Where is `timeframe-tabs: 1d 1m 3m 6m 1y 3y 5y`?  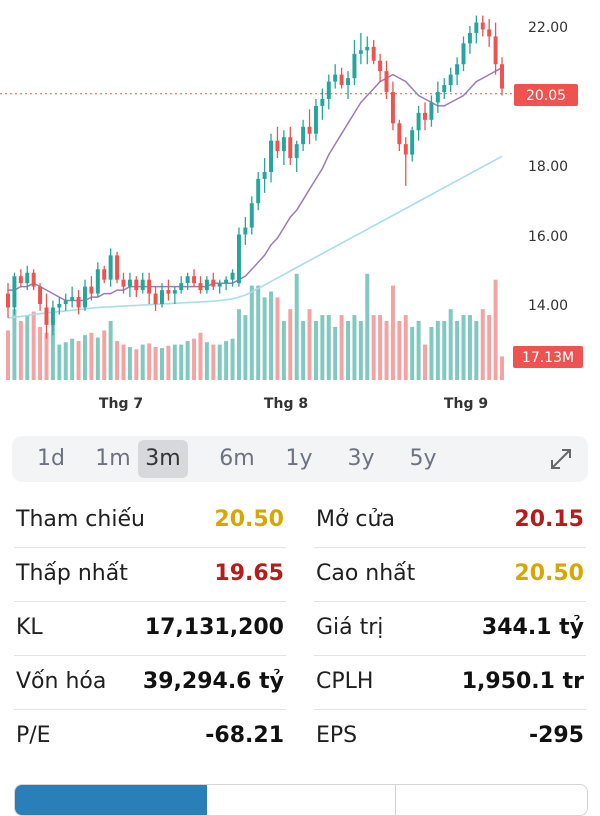 timeframe-tabs: 1d 1m 3m 6m 1y 3y 5y is located at coordinates (300, 459).